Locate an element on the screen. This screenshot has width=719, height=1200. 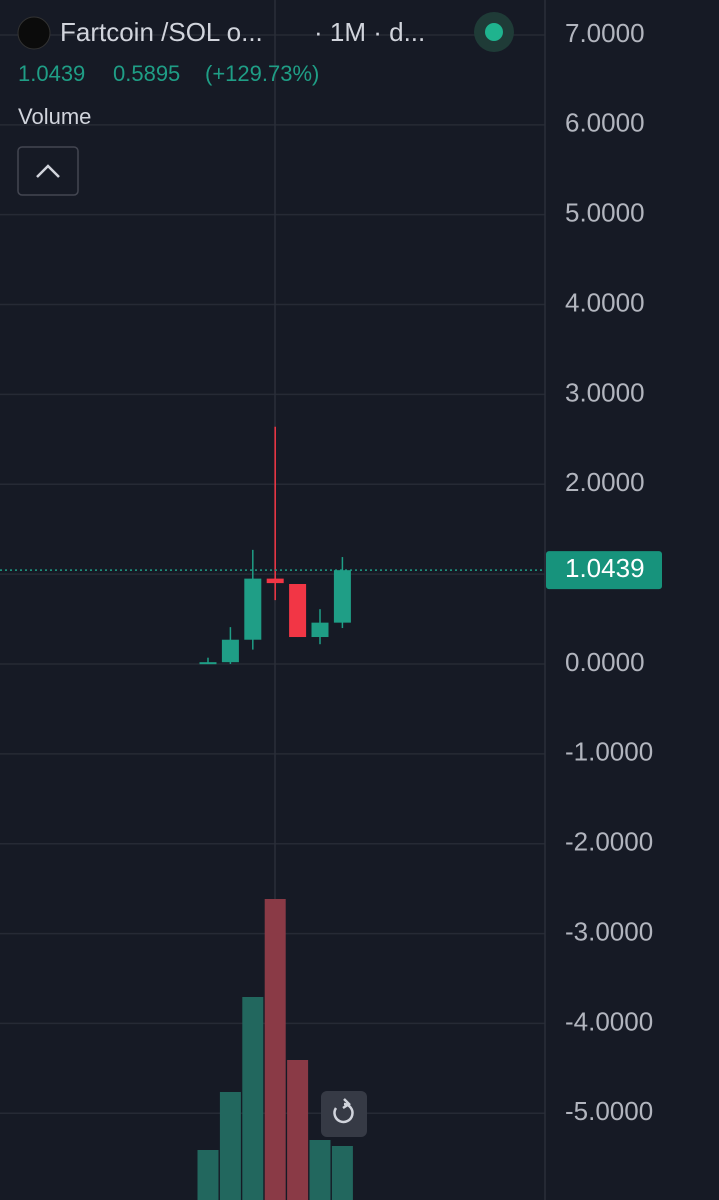
change-percent: (+129.73%) is located at coordinates (262, 73).